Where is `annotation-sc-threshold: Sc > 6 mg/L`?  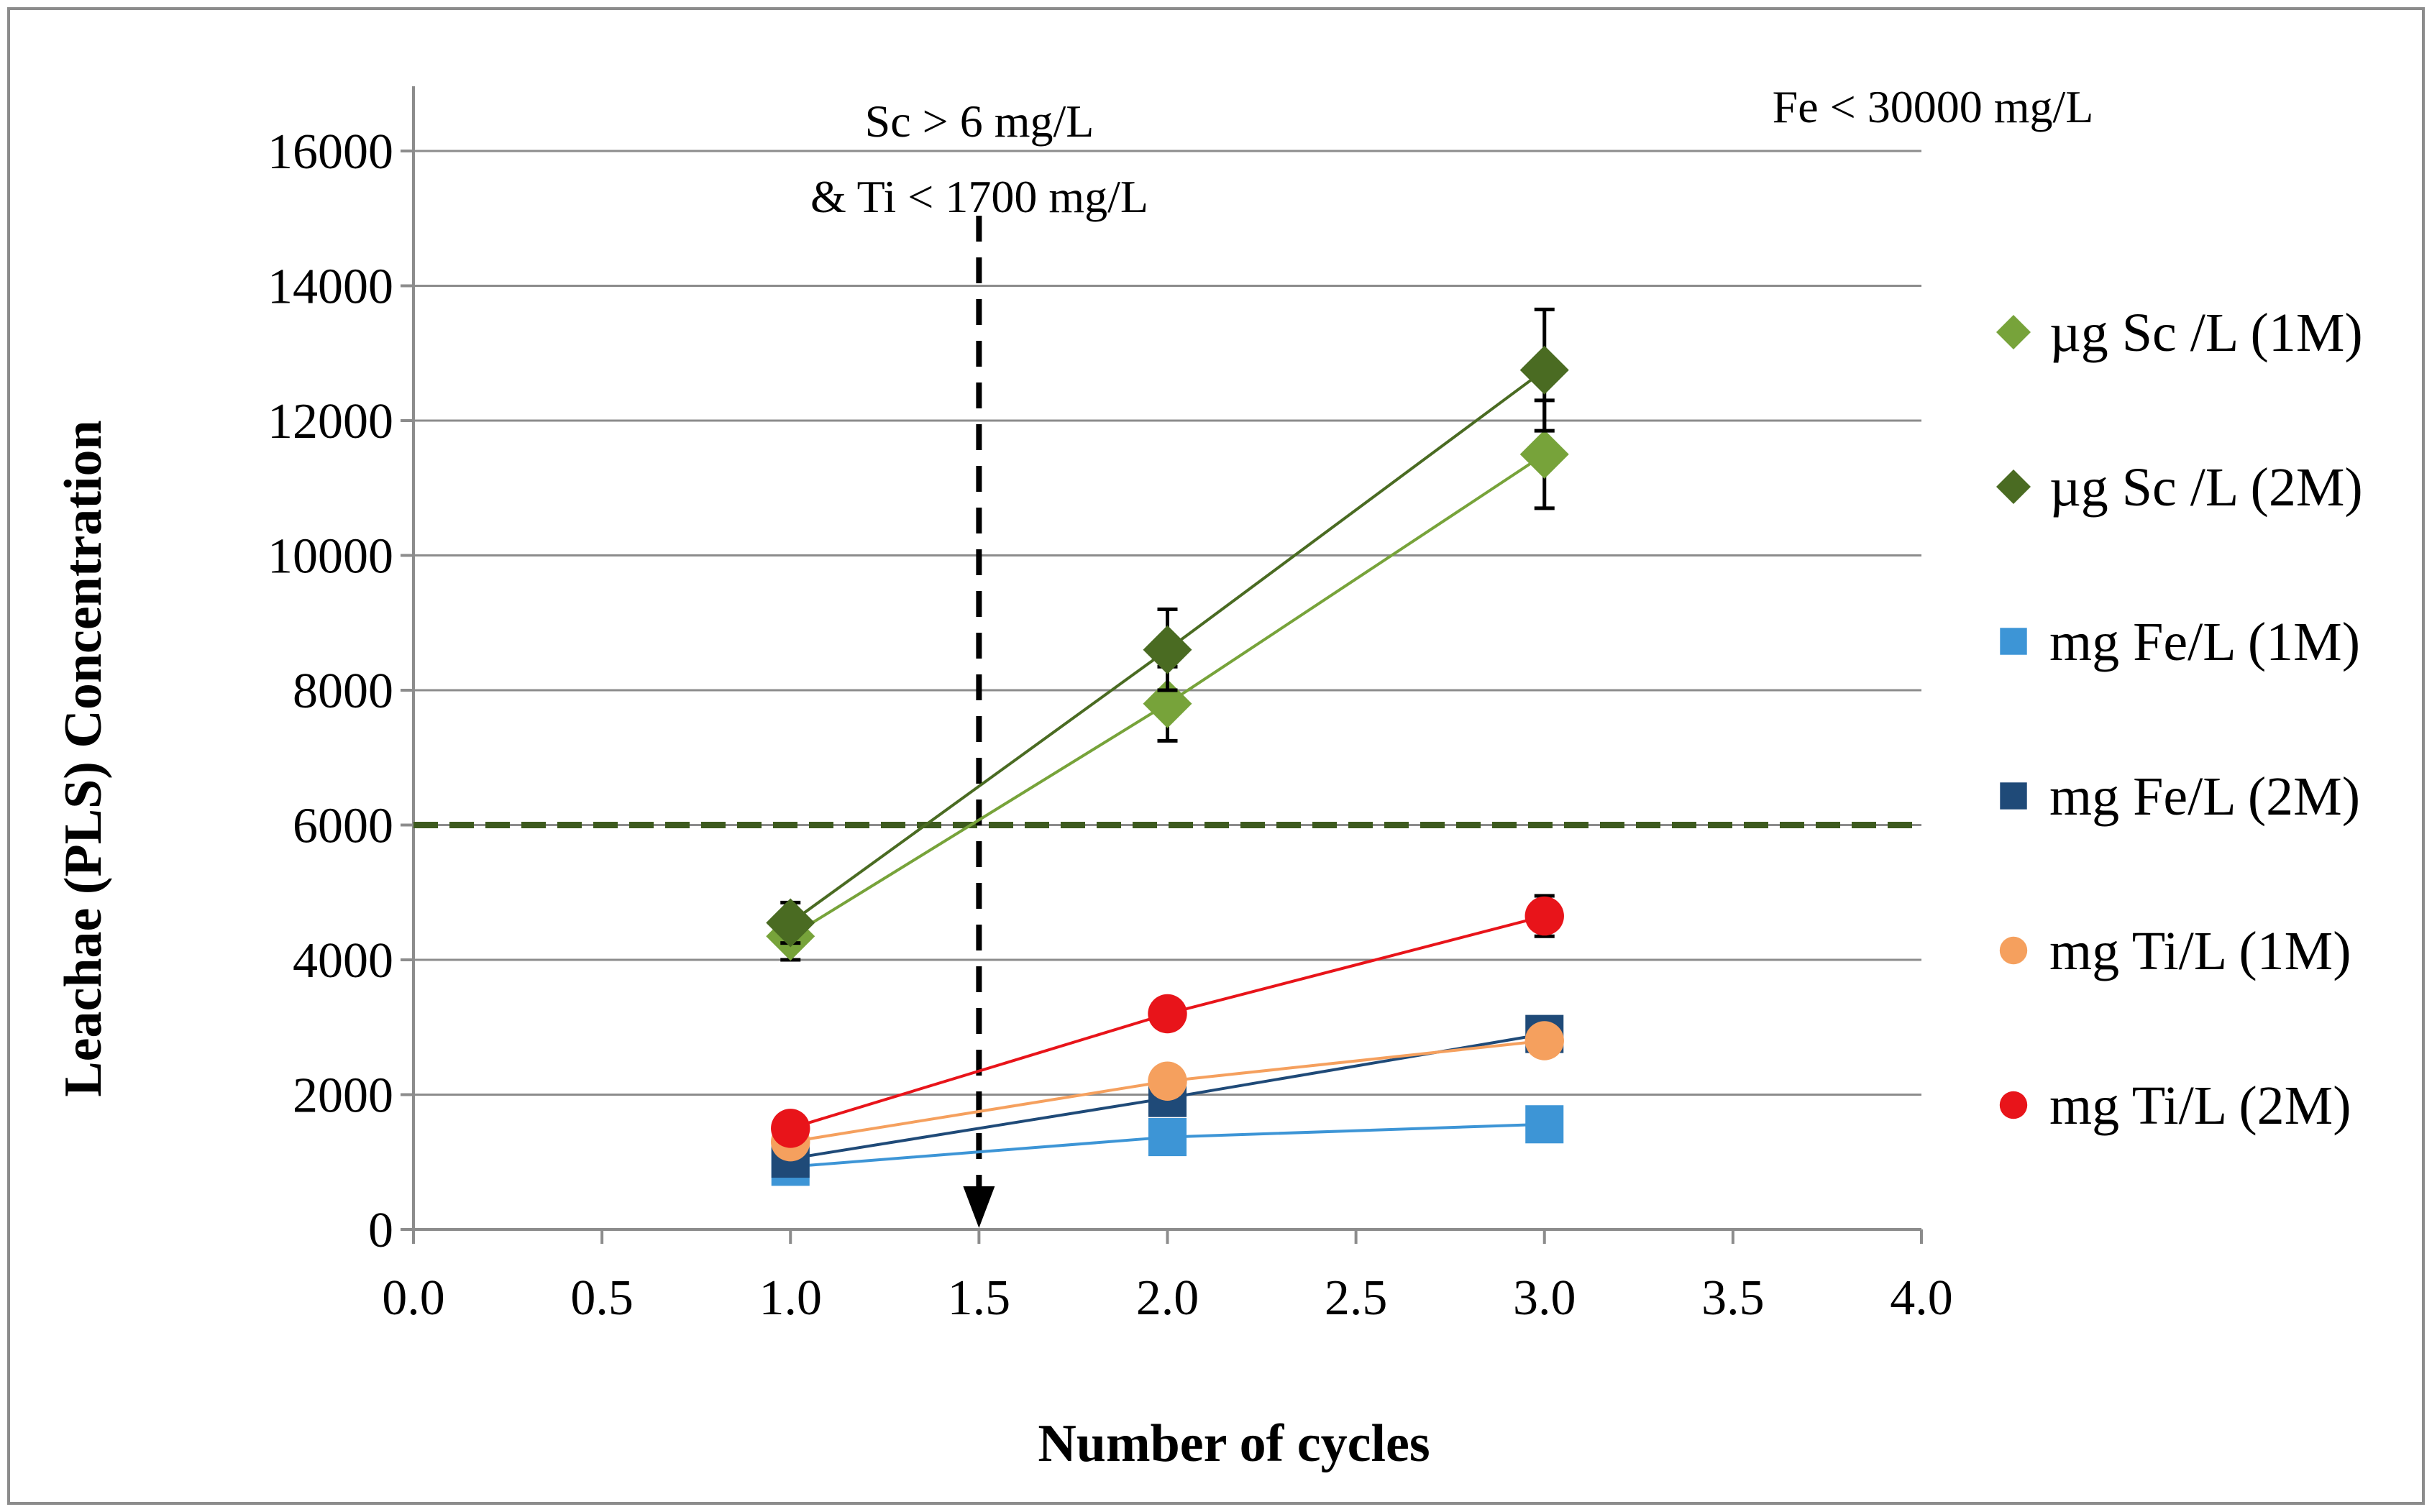 annotation-sc-threshold: Sc > 6 mg/L is located at coordinates (979, 121).